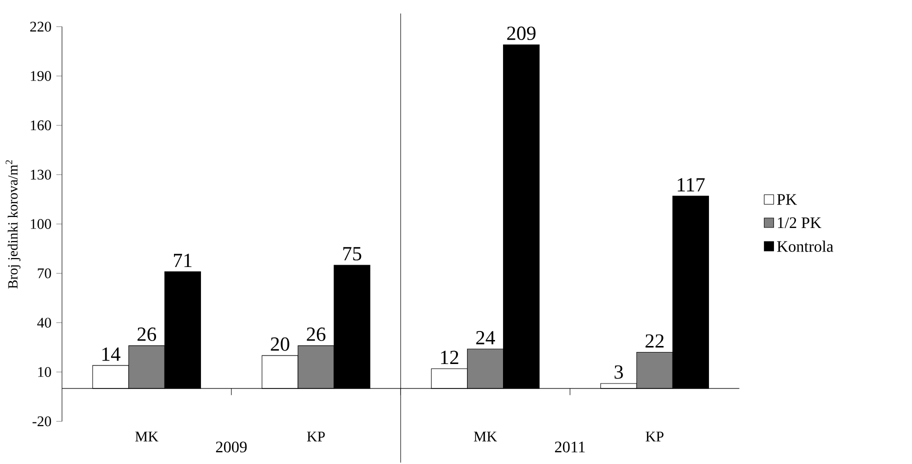 Image resolution: width=912 pixels, height=464 pixels. What do you see at coordinates (45, 372) in the screenshot?
I see `y-tick-label: 10` at bounding box center [45, 372].